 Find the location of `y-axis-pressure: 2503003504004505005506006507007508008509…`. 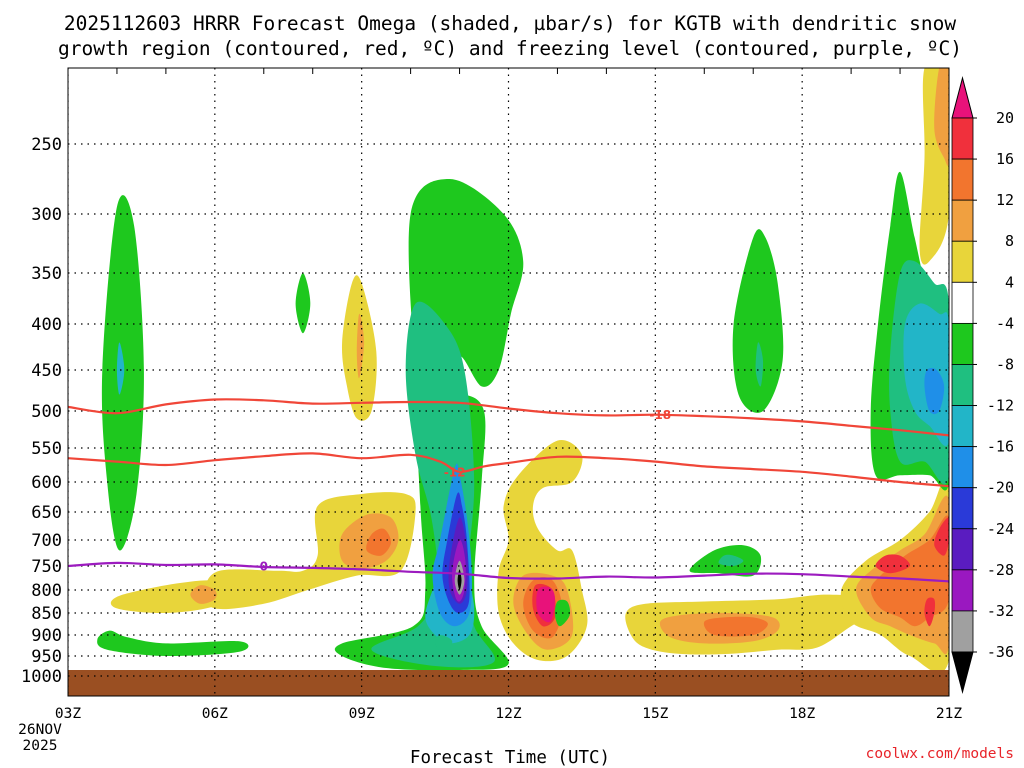

y-axis-pressure: 2503003504004505005506006507007508008509… is located at coordinates (41, 411).